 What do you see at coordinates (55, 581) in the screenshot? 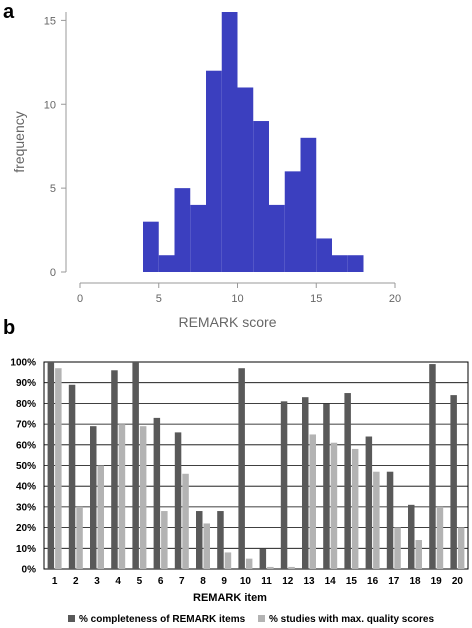
I see `x-tick-label: 1` at bounding box center [55, 581].